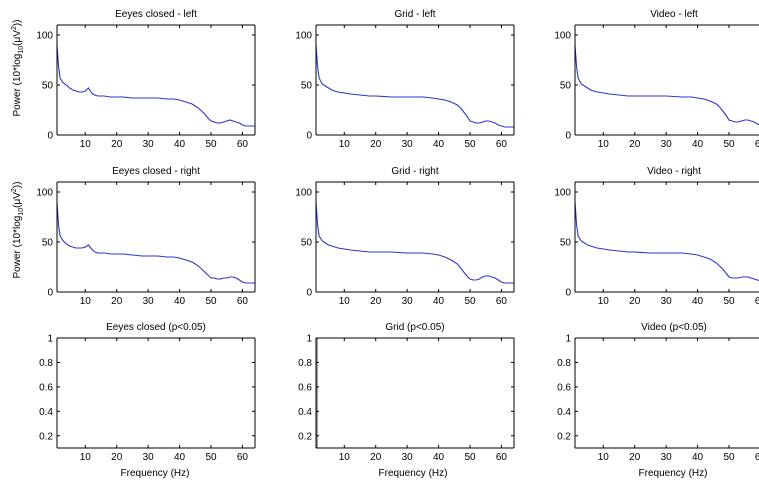 The image size is (759, 482). I want to click on subplot-title: Video - left, so click(674, 14).